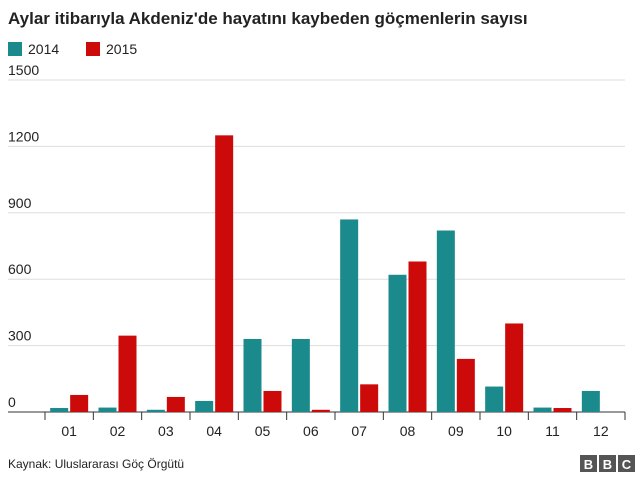  I want to click on x-tick-label: 07, so click(359, 431).